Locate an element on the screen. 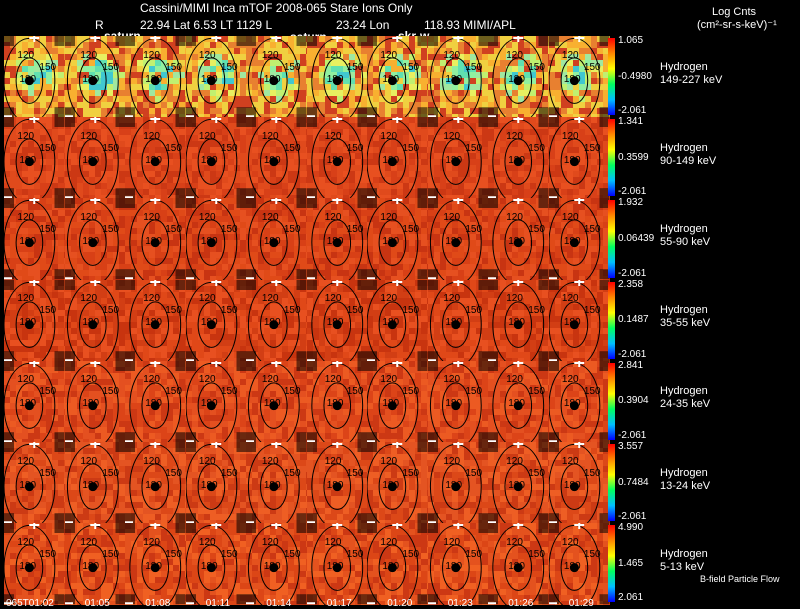 The image size is (800, 609). time-label: 01:05 is located at coordinates (97, 603).